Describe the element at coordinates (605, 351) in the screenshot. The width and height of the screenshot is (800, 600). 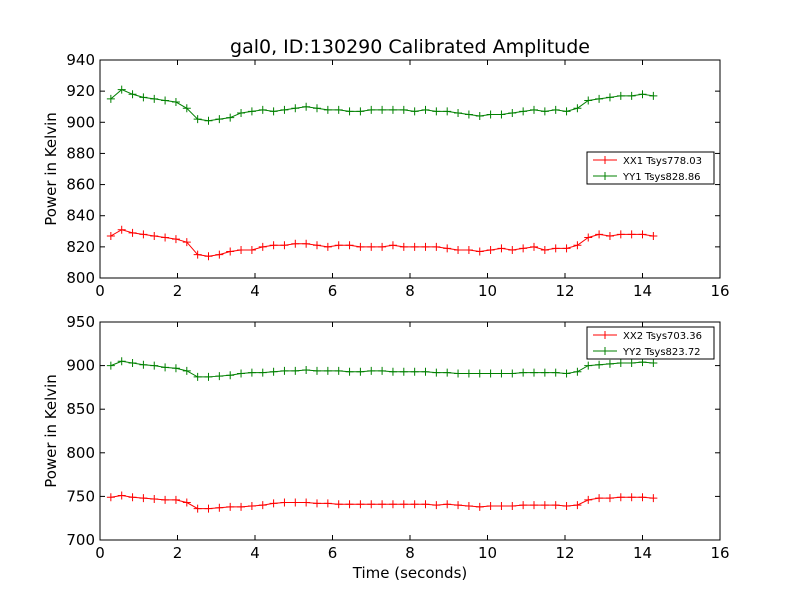
I see `legend-marker` at that location.